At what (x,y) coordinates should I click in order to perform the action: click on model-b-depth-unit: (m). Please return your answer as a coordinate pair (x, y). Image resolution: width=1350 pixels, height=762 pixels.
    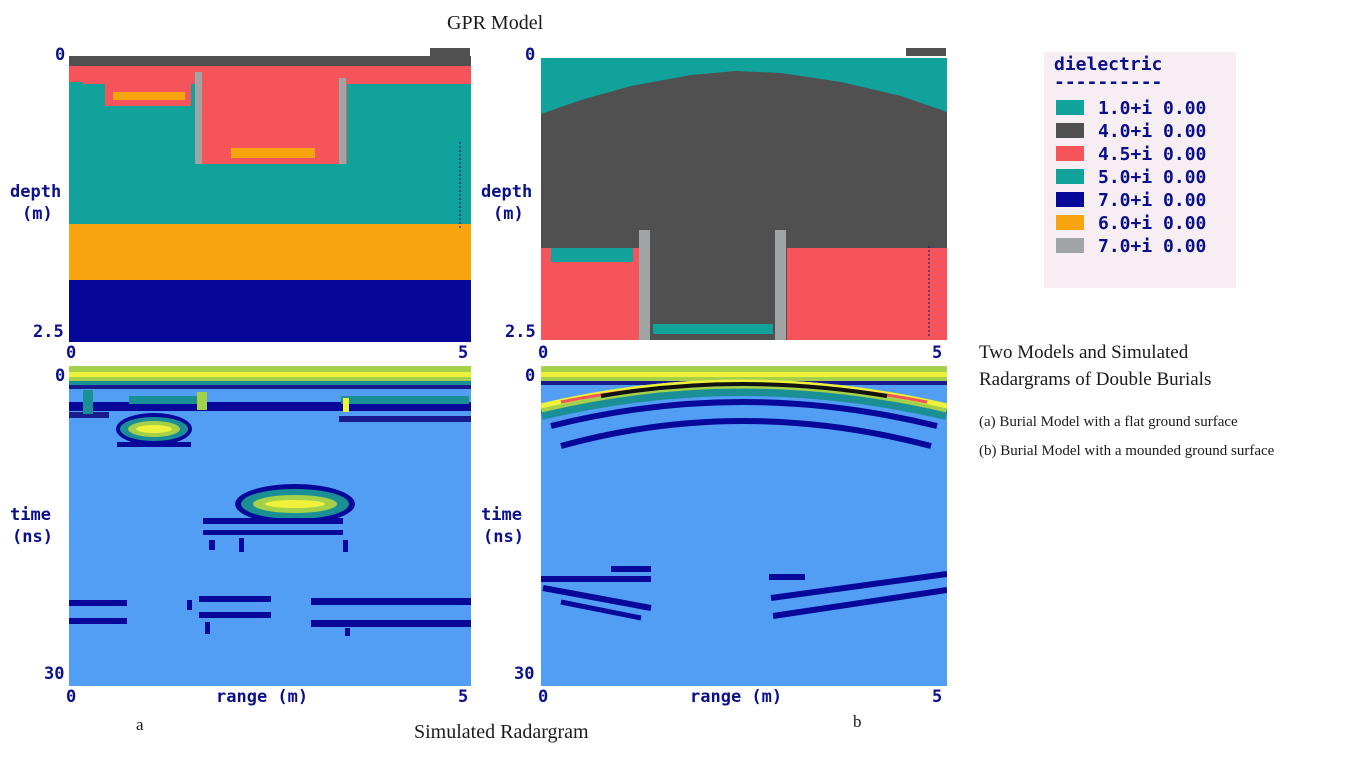
    Looking at the image, I should click on (508, 214).